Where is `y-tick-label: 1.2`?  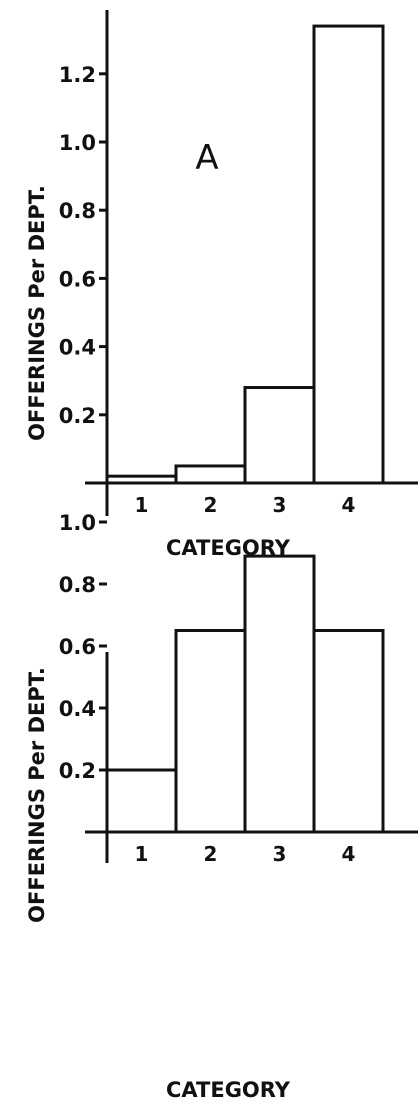
y-tick-label: 1.2 is located at coordinates (77, 75).